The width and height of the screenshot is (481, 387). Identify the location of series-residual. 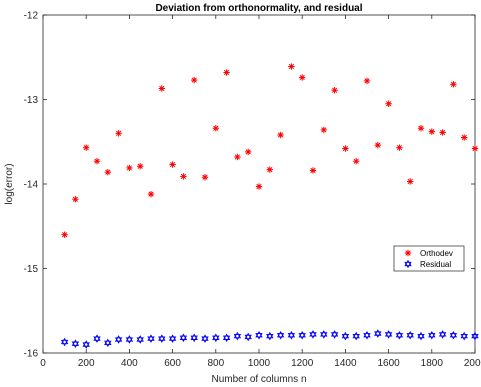
(269, 339).